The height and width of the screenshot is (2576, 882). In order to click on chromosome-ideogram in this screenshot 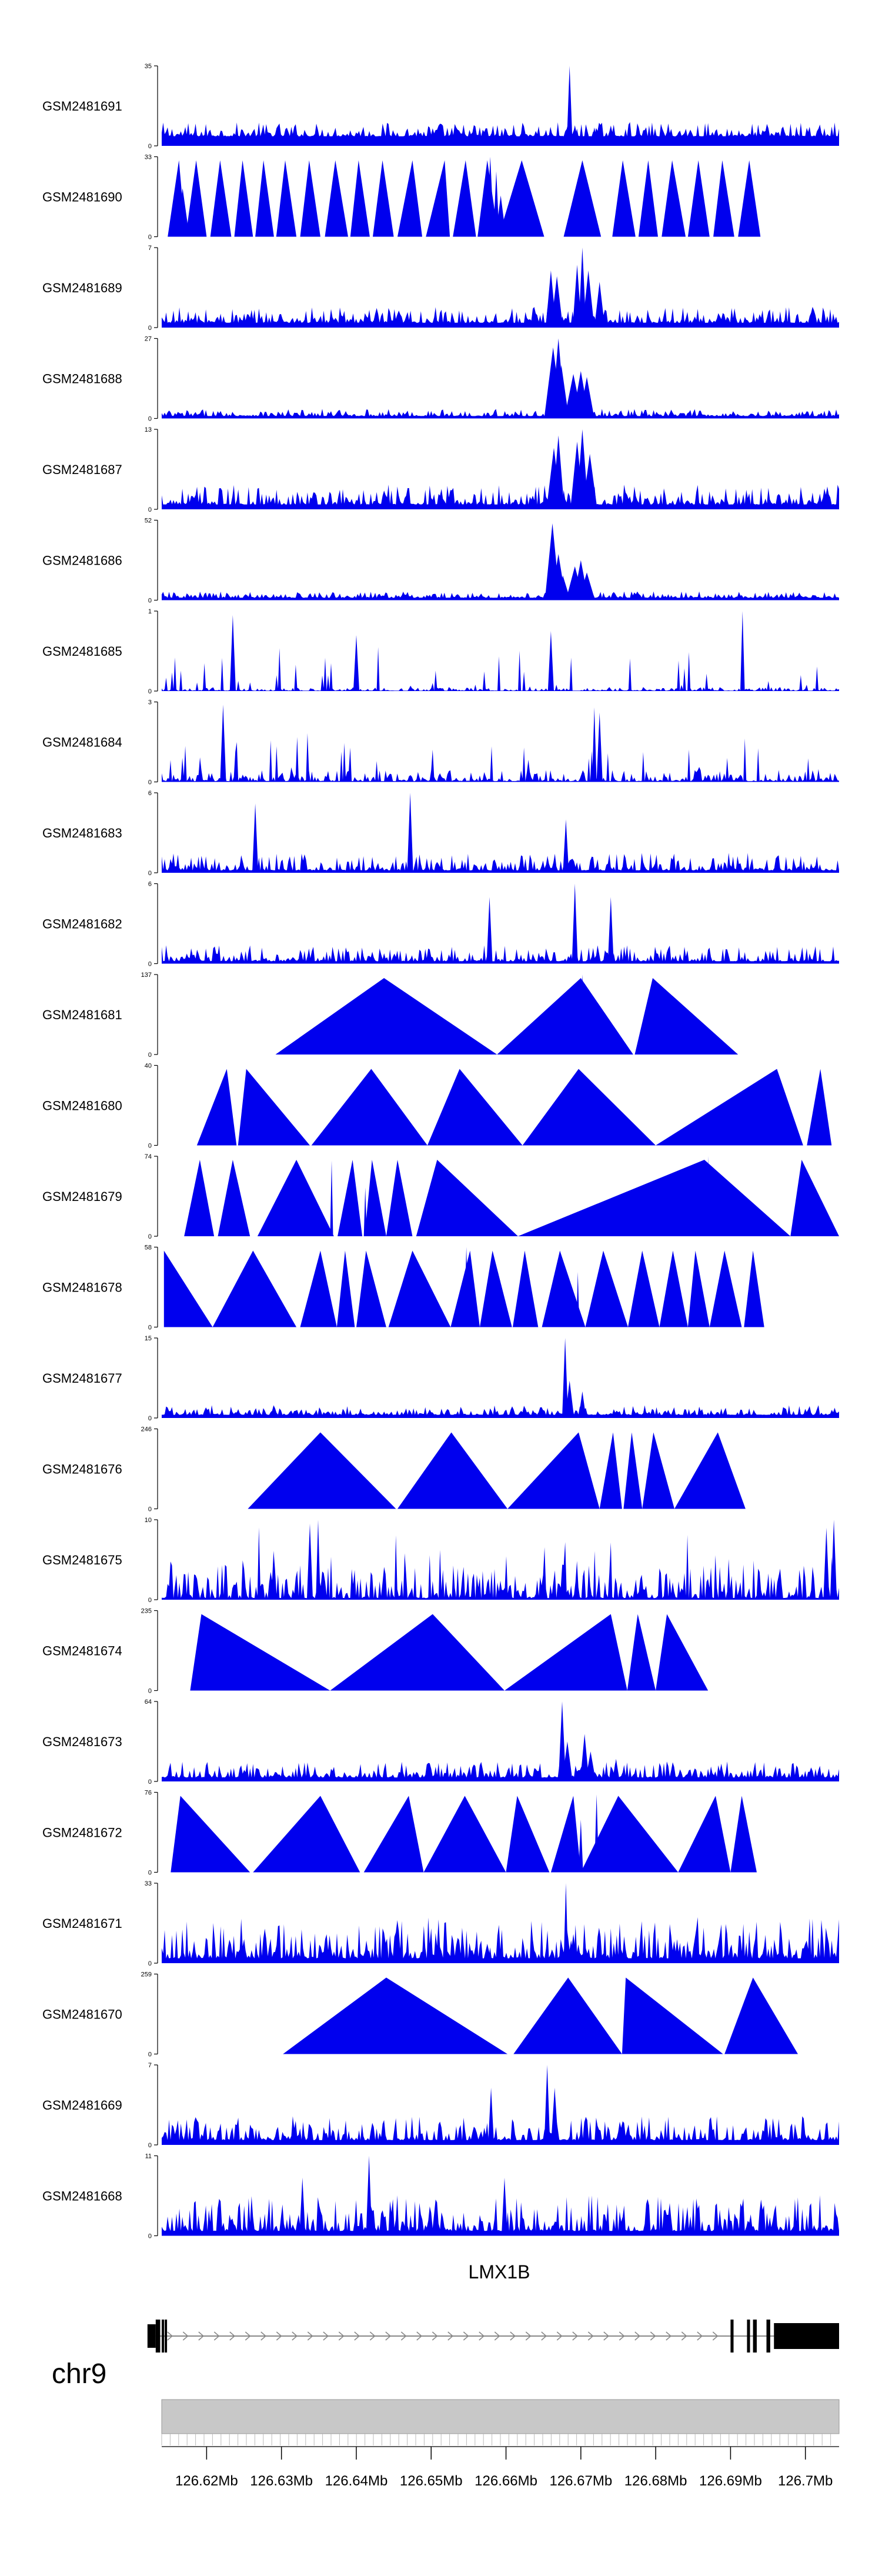, I will do `click(500, 2416)`.